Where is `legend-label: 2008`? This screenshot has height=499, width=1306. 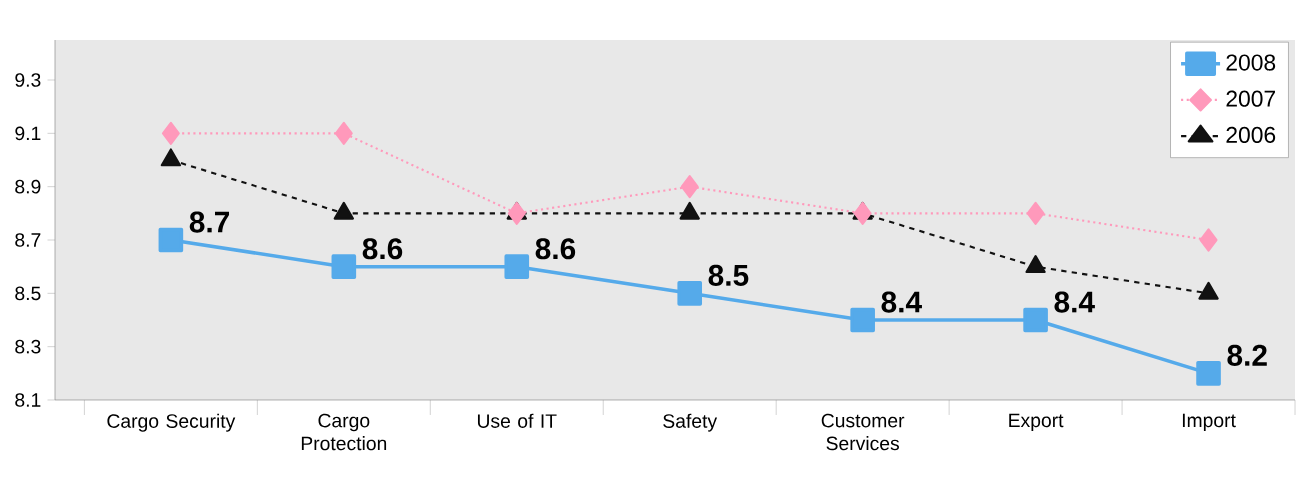 legend-label: 2008 is located at coordinates (1251, 62).